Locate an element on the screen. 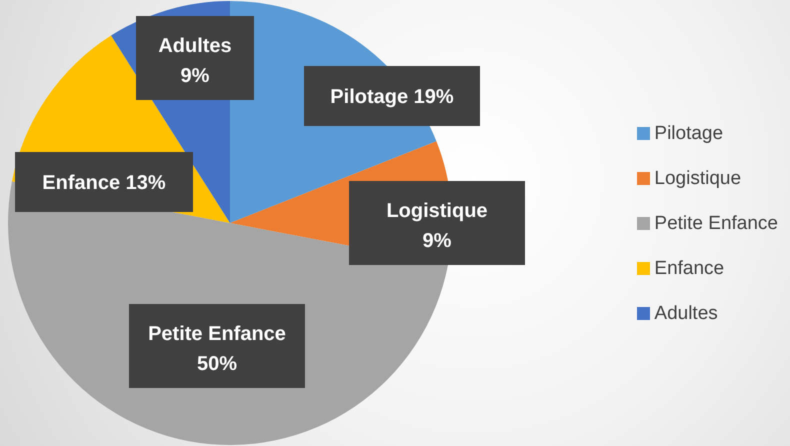 This screenshot has height=446, width=790. slice-label: Petite Enfance is located at coordinates (217, 334).